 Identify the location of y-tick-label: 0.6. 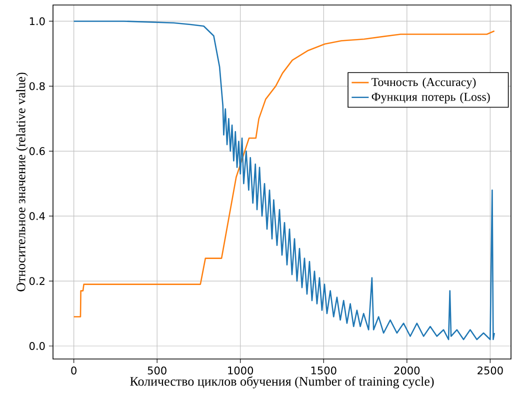
(37, 151).